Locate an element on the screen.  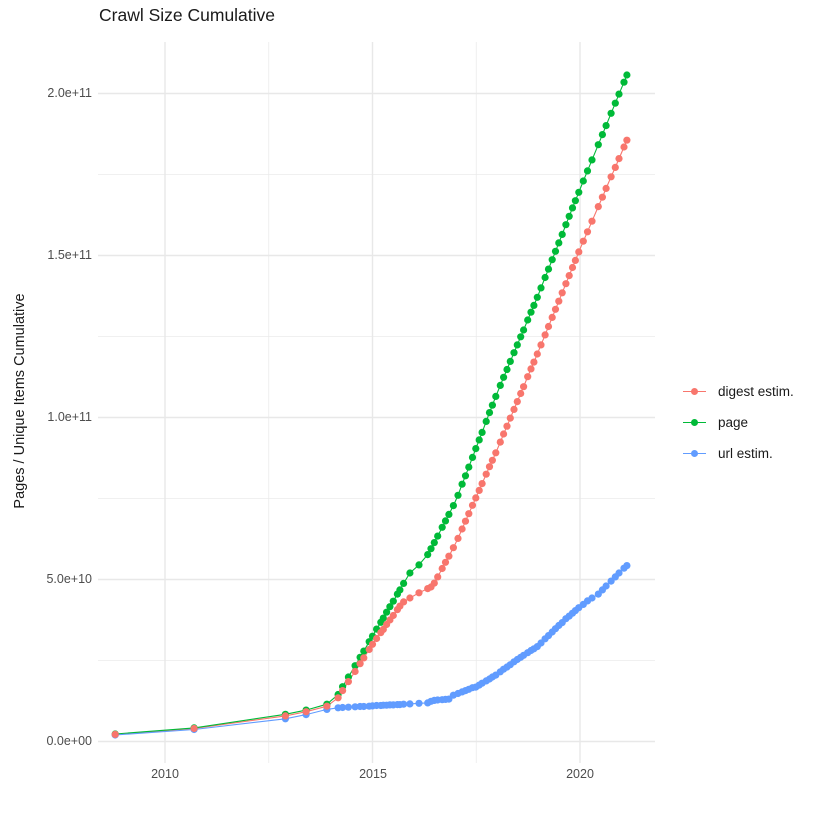
legend-key-page is located at coordinates (694, 423).